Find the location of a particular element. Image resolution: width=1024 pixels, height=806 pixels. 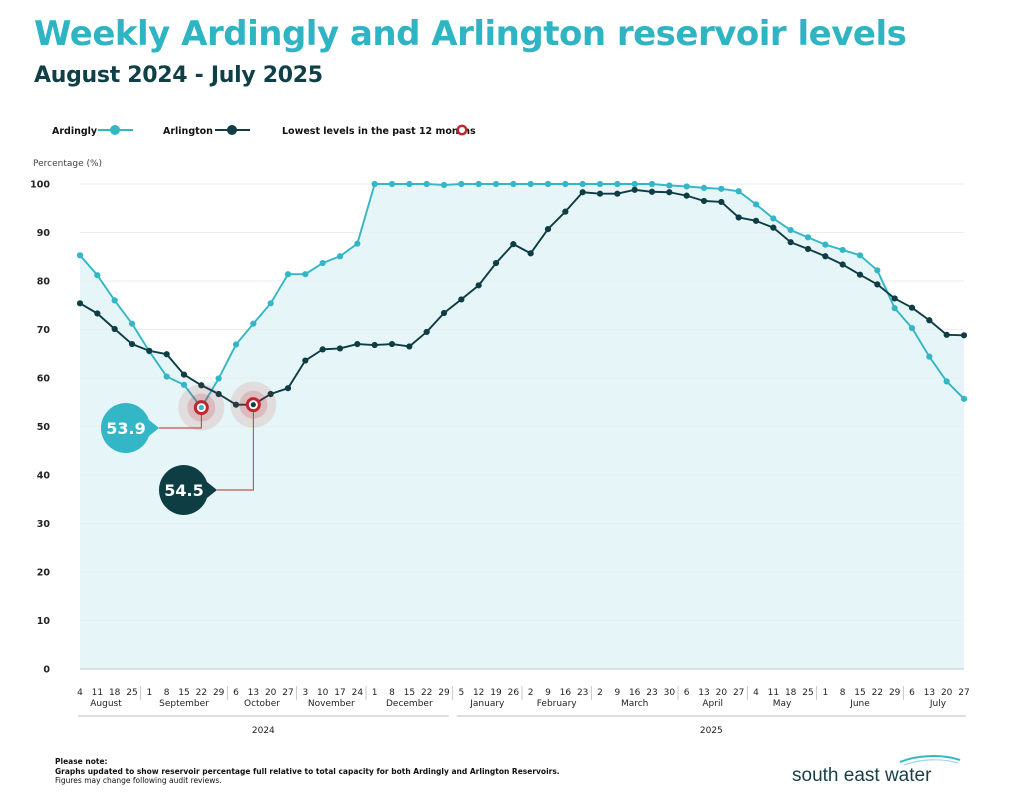

x-tick-label-31: 9 is located at coordinates (617, 693).